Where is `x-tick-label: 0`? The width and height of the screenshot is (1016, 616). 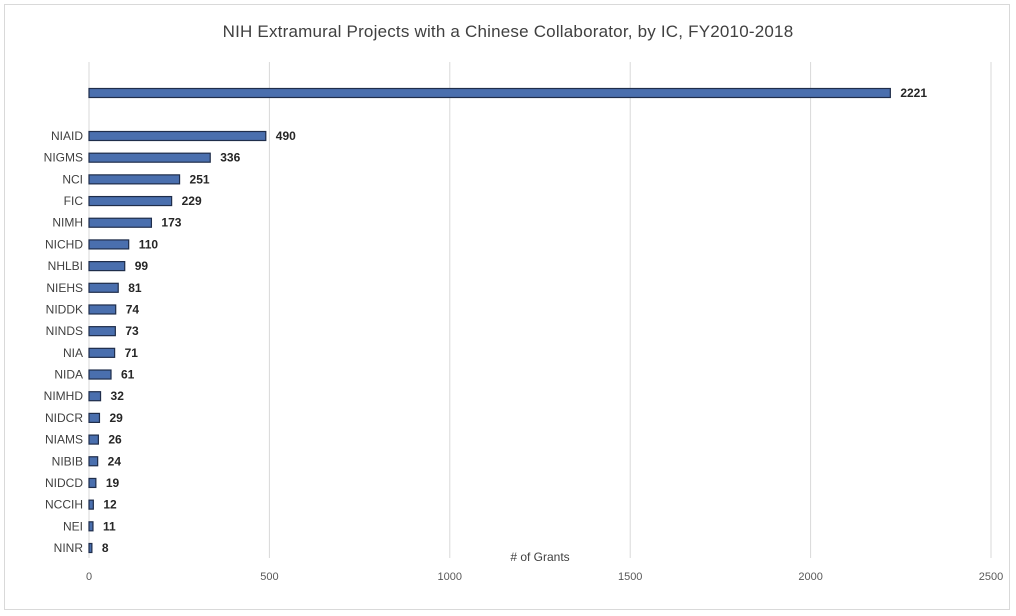
x-tick-label: 0 is located at coordinates (89, 577).